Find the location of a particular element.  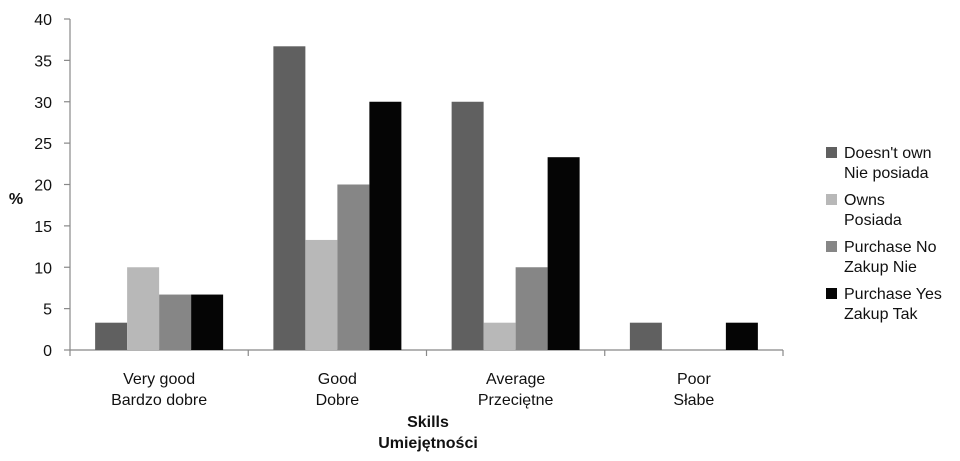

x-axis-title-line: Skills is located at coordinates (428, 422).